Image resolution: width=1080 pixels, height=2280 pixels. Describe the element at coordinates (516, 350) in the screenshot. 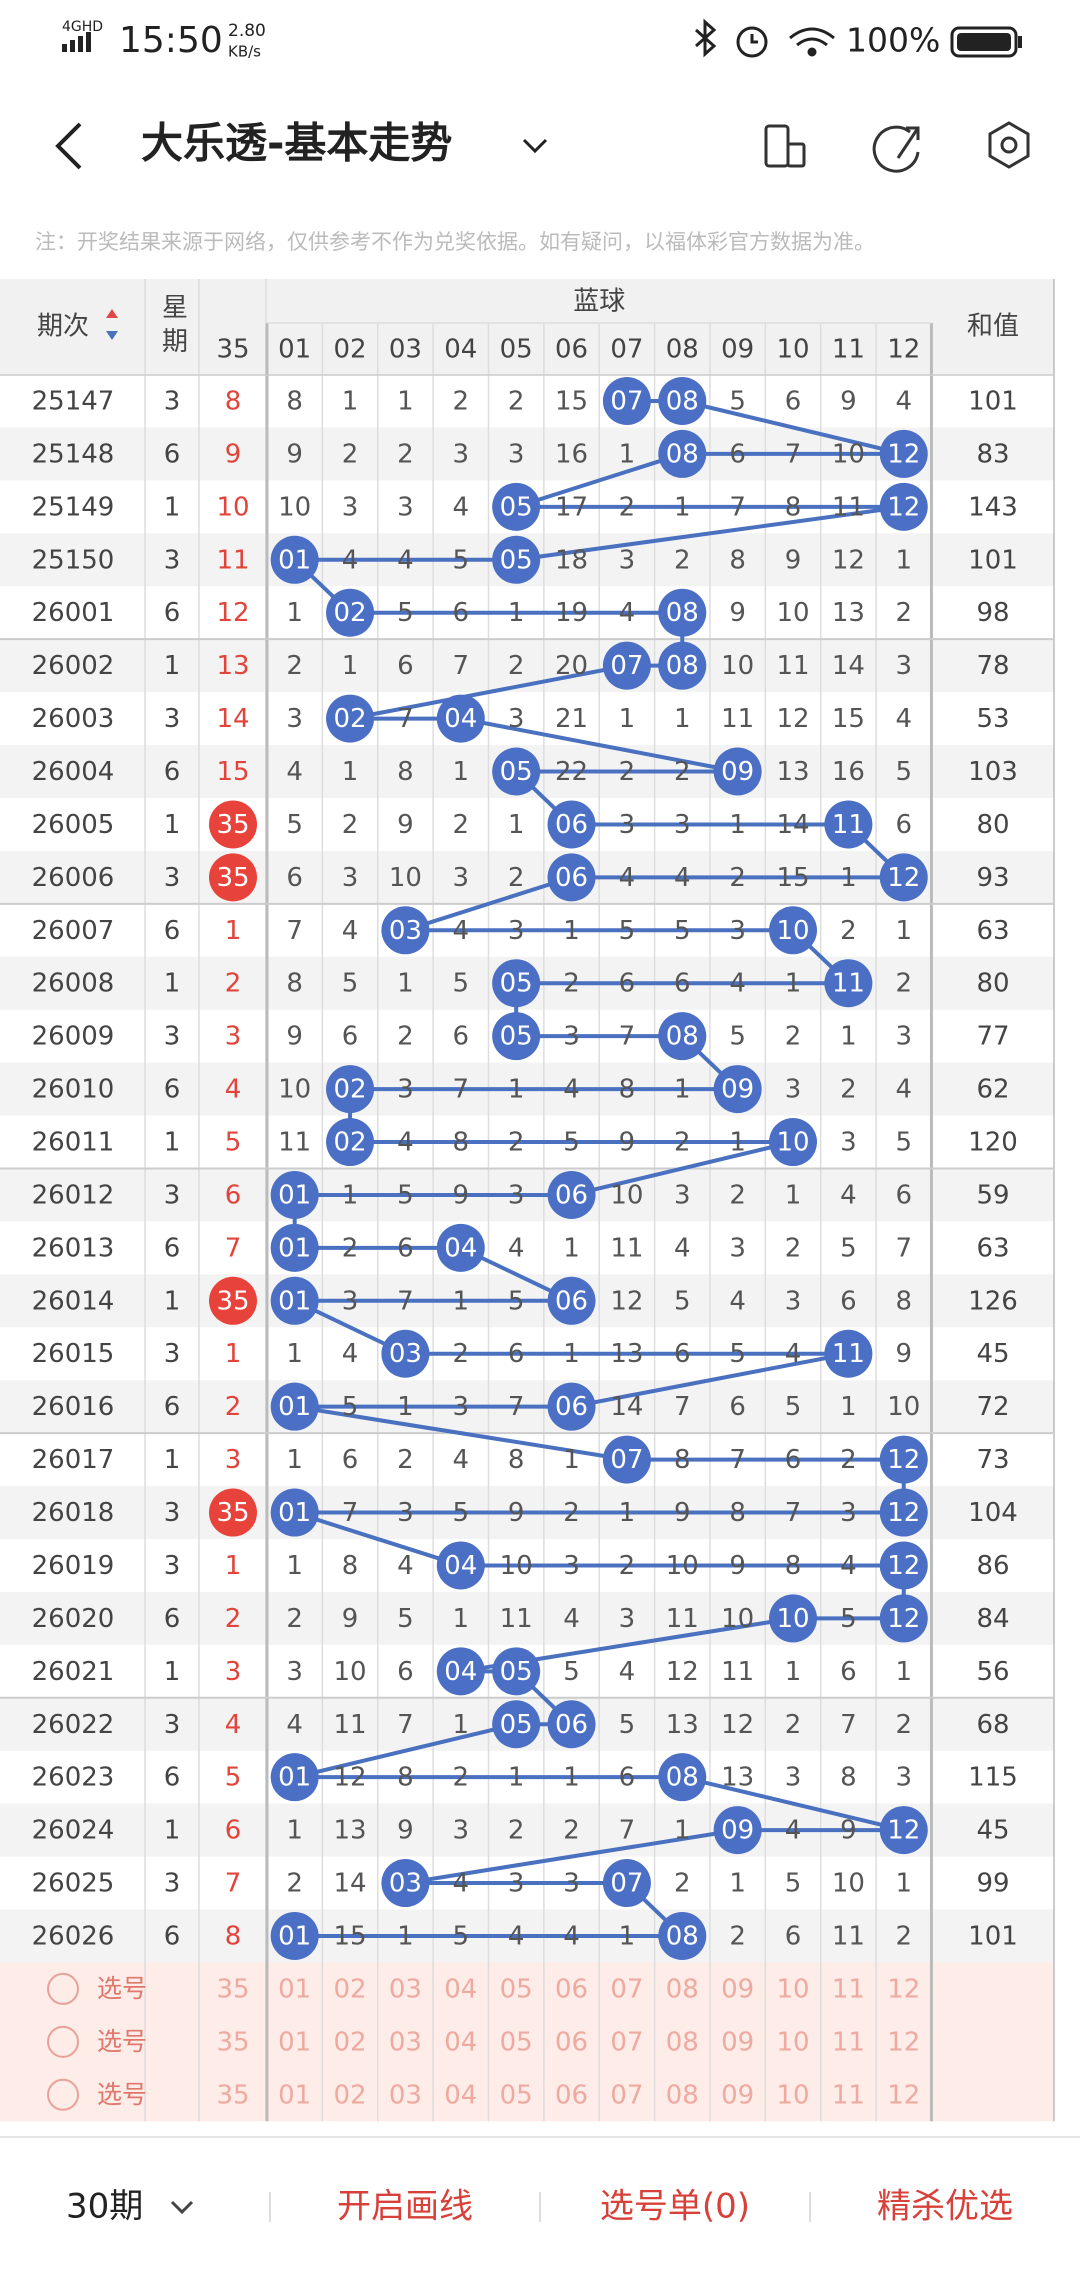

I see `ball-header: 05` at that location.